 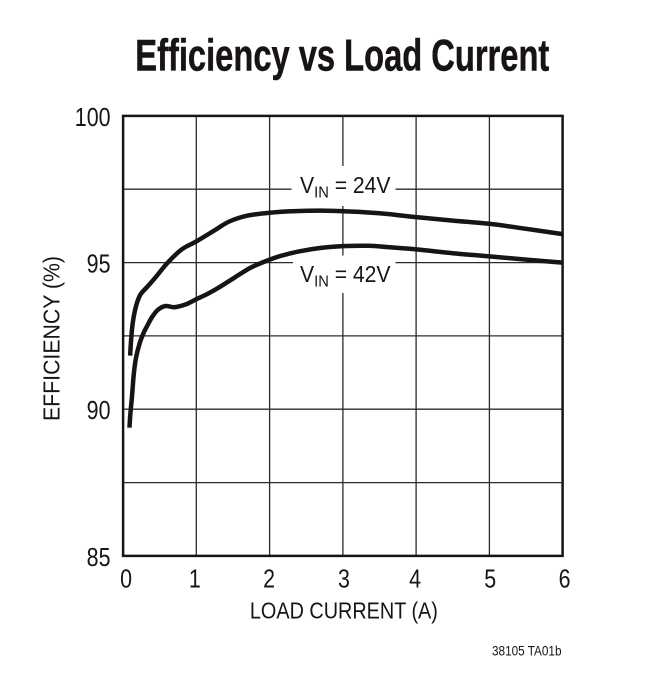 What do you see at coordinates (99, 264) in the screenshot?
I see `svg-text: 95` at bounding box center [99, 264].